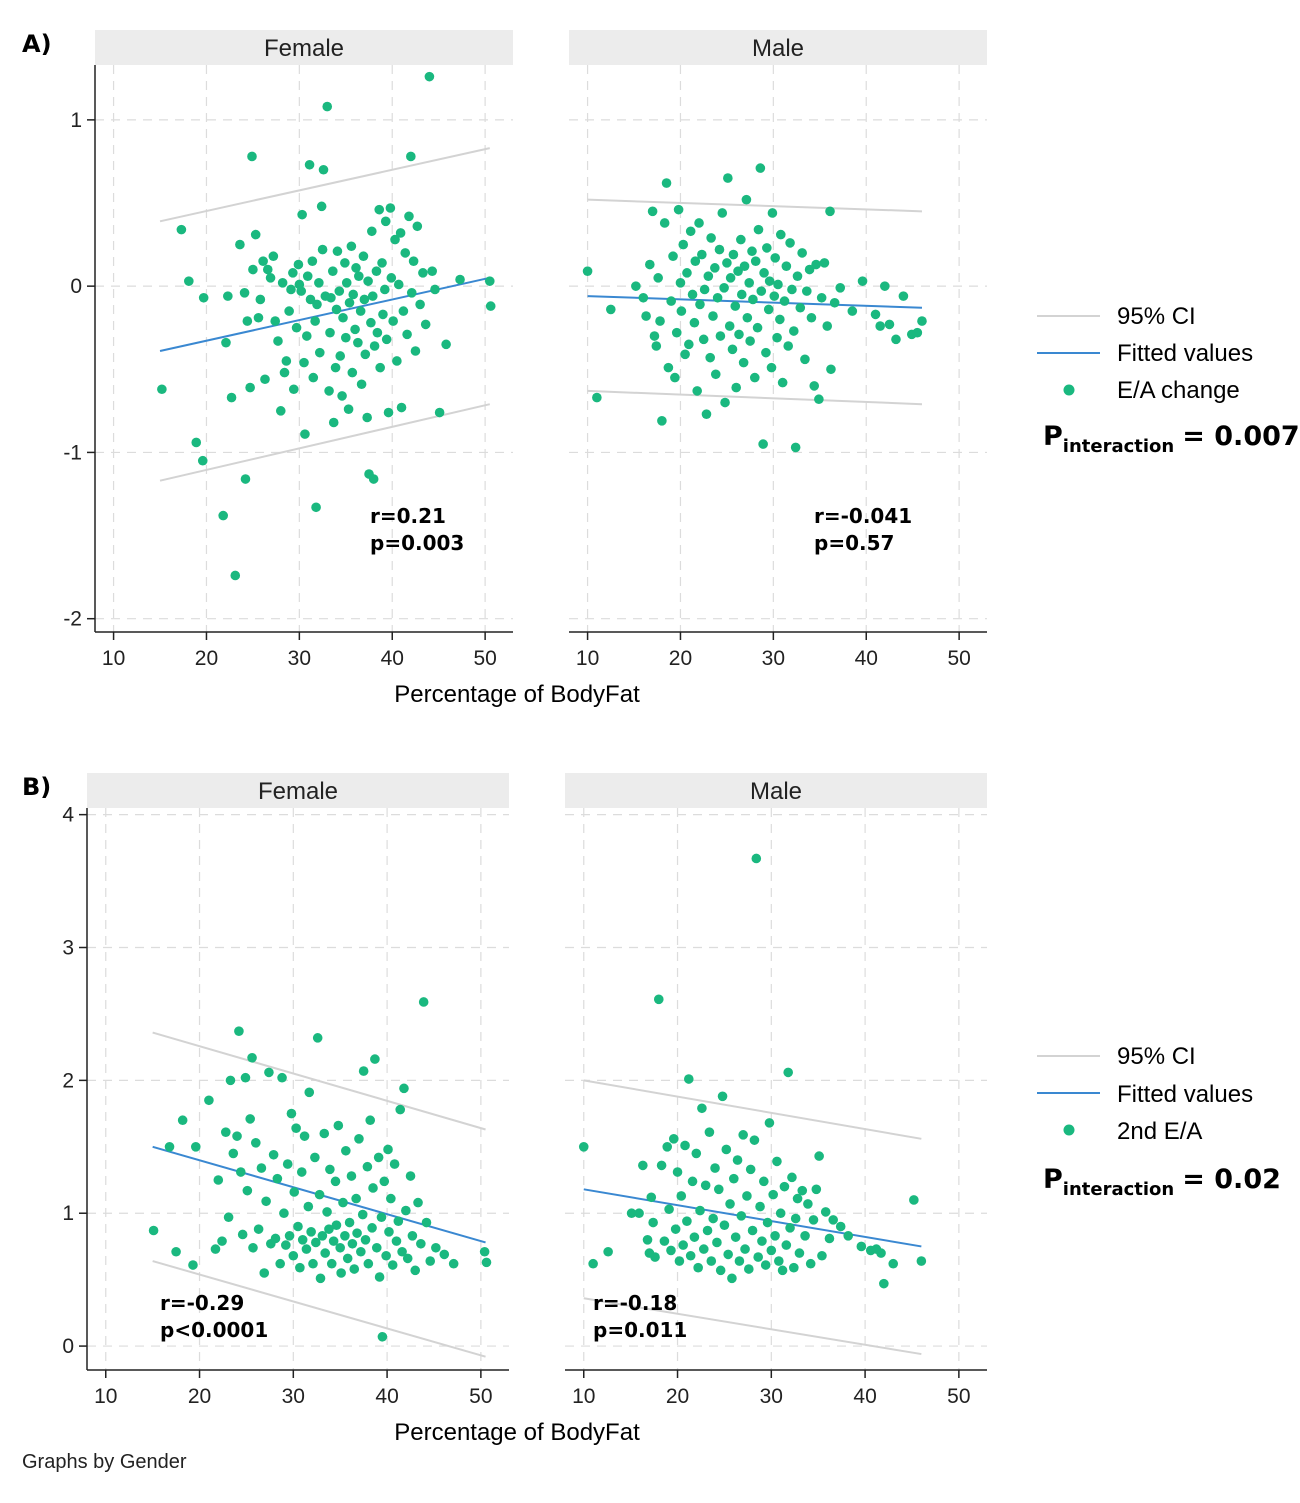 This screenshot has height=1503, width=1300. I want to click on p-value: = 0.007, so click(1240, 436).